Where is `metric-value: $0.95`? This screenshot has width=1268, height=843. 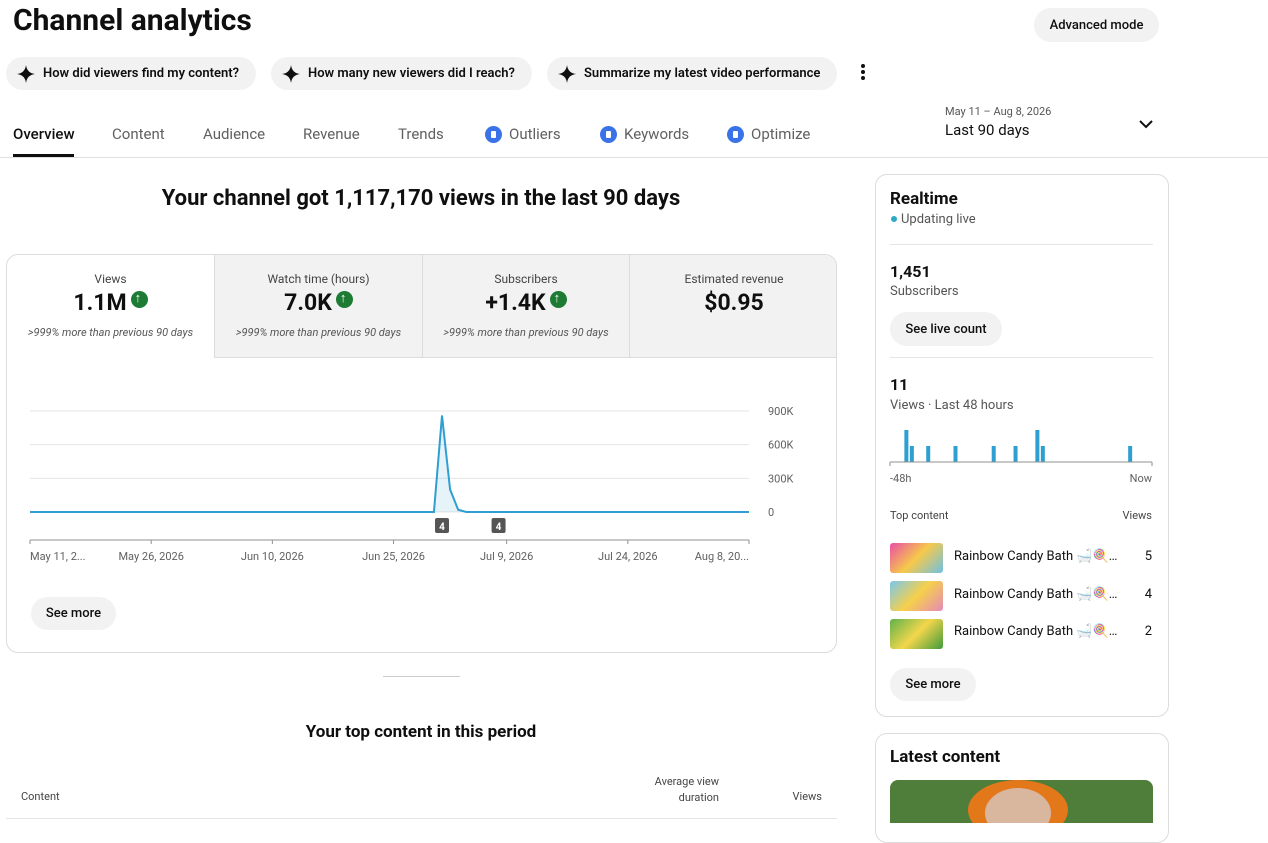 metric-value: $0.95 is located at coordinates (734, 302).